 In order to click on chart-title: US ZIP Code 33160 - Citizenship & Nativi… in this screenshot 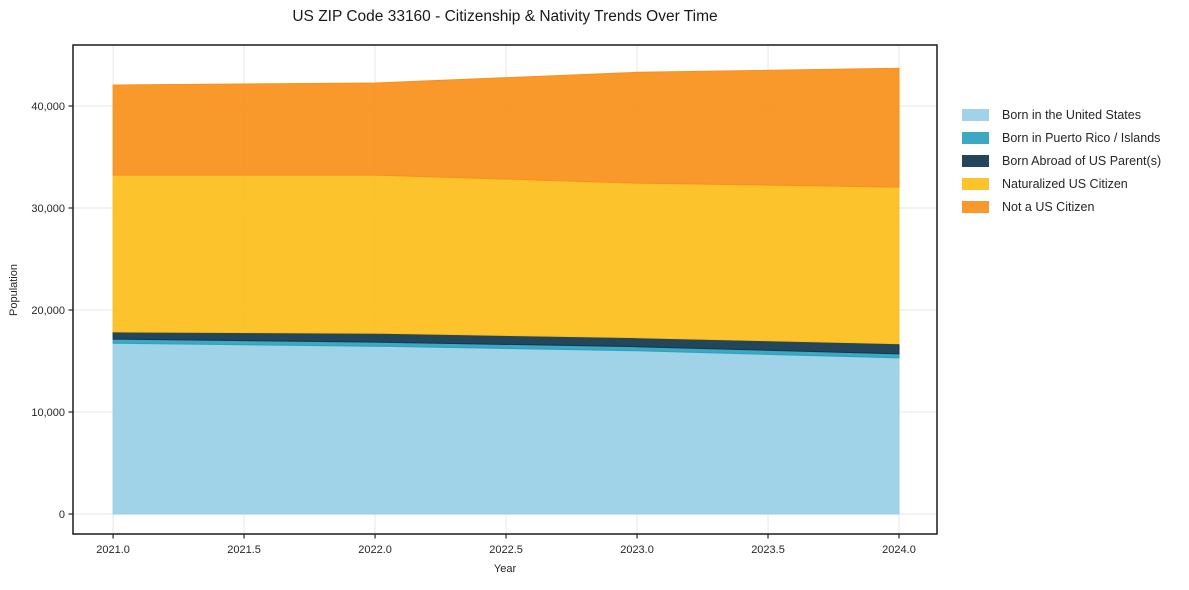, I will do `click(505, 16)`.